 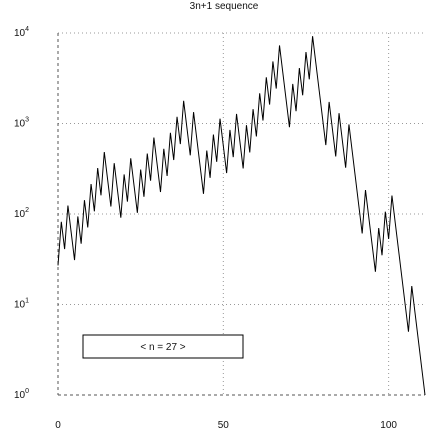 What do you see at coordinates (58, 425) in the screenshot?
I see `x-tick-label: 0` at bounding box center [58, 425].